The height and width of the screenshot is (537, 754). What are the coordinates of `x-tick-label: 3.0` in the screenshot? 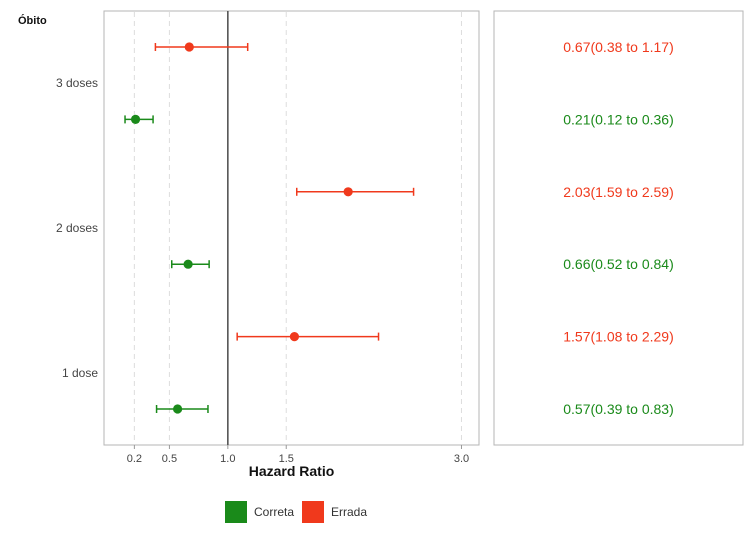 It's located at (461, 459).